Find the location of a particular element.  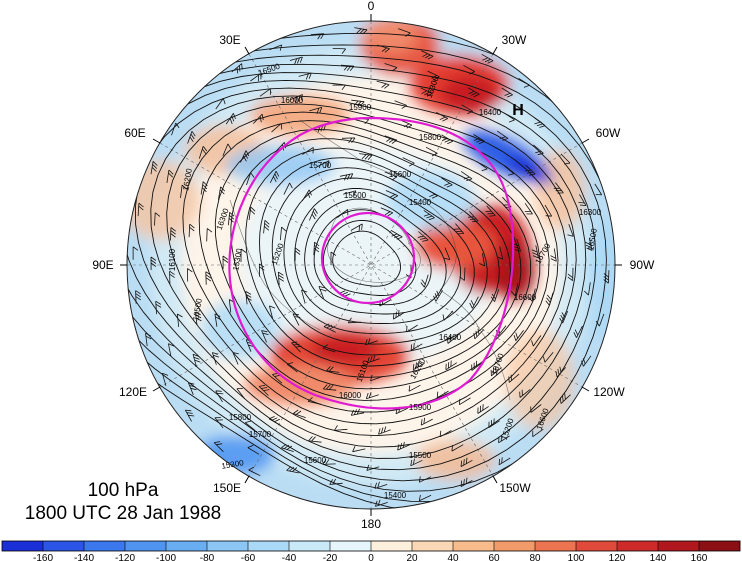

colorbar-label: 20 is located at coordinates (412, 557).